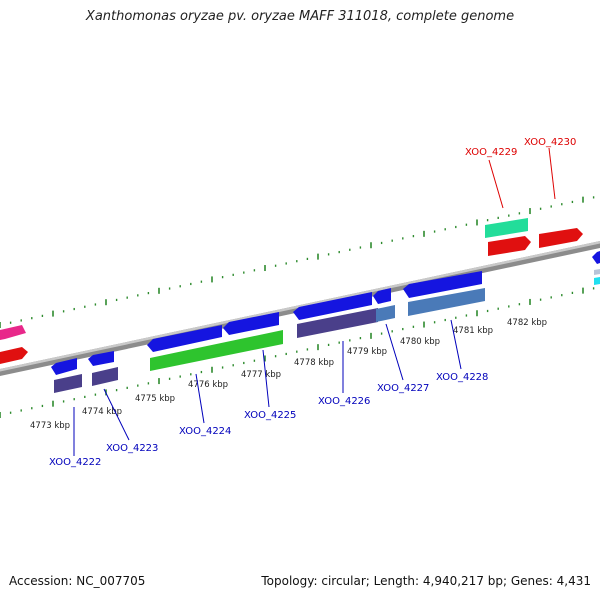  Describe the element at coordinates (314, 363) in the screenshot. I see `kbp-label: 4778 kbp` at that location.